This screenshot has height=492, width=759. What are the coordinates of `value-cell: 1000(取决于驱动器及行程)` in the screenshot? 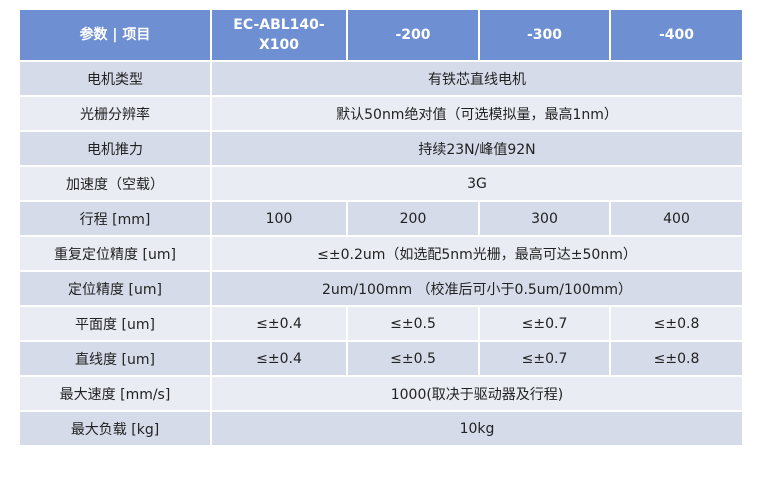 It's located at (477, 393).